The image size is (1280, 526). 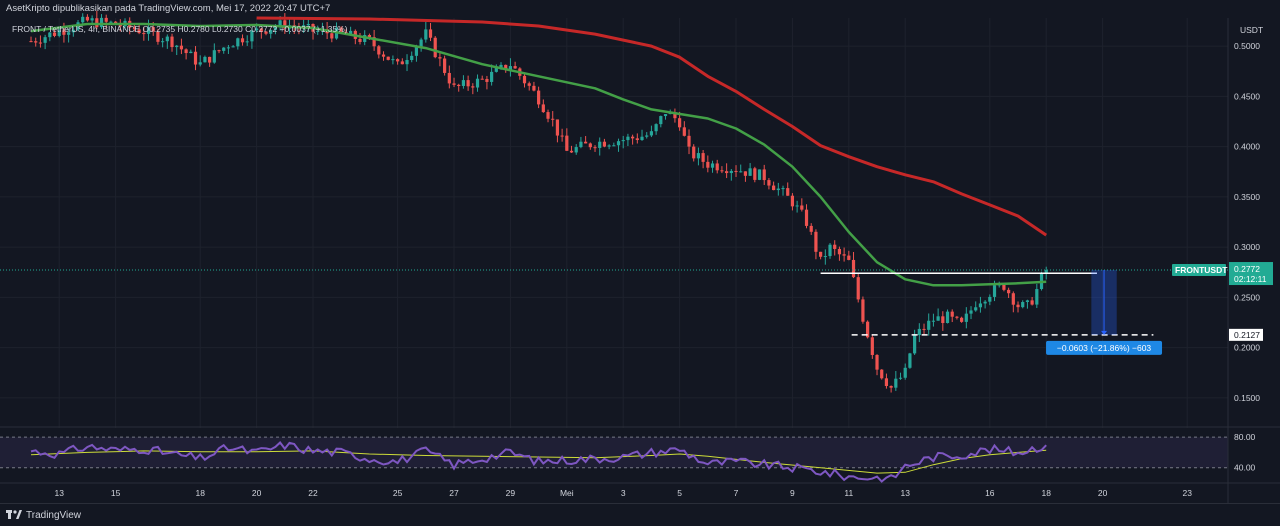 What do you see at coordinates (1247, 348) in the screenshot?
I see `price-tick-label: 0.2000` at bounding box center [1247, 348].